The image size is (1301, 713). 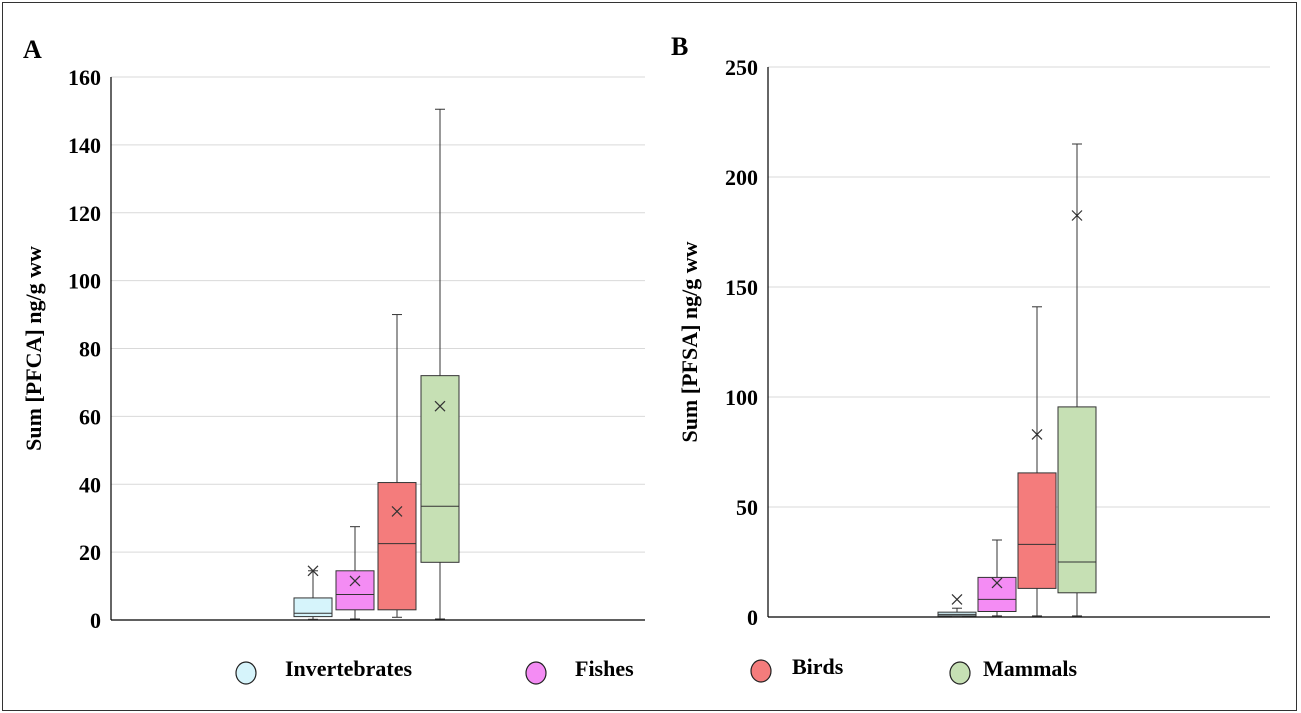 I want to click on y-tick-label: 160, so click(x=84, y=77).